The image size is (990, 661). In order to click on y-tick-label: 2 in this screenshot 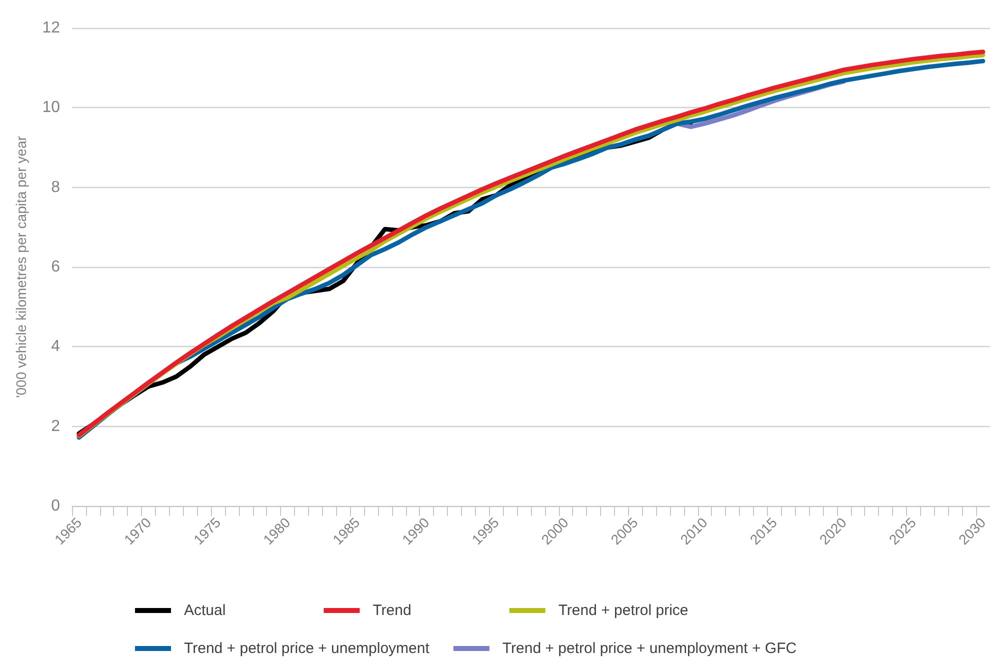, I will do `click(55, 426)`.